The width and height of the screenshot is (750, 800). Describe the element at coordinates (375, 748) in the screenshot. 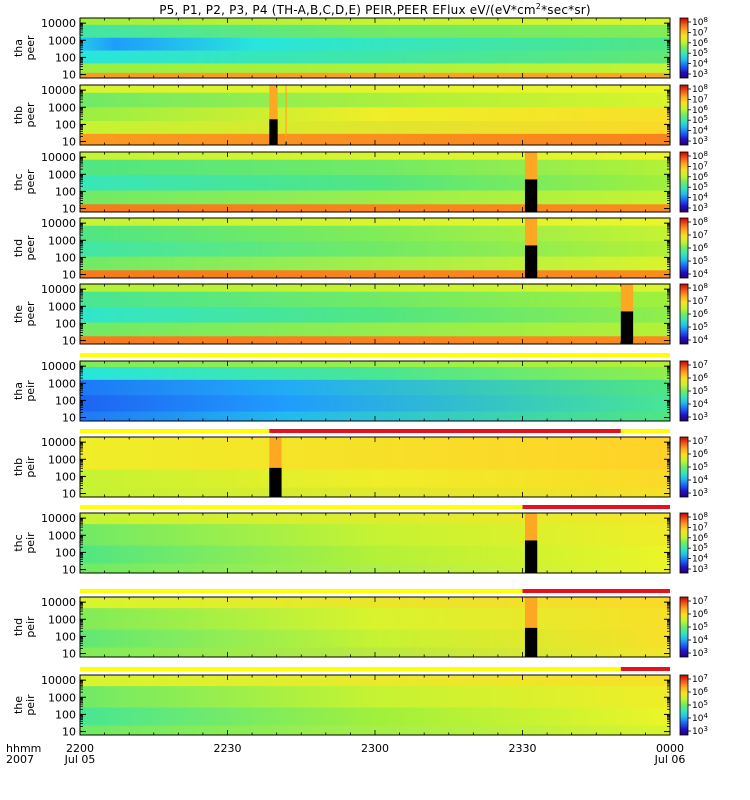

I see `x-tick-label: 2300` at that location.